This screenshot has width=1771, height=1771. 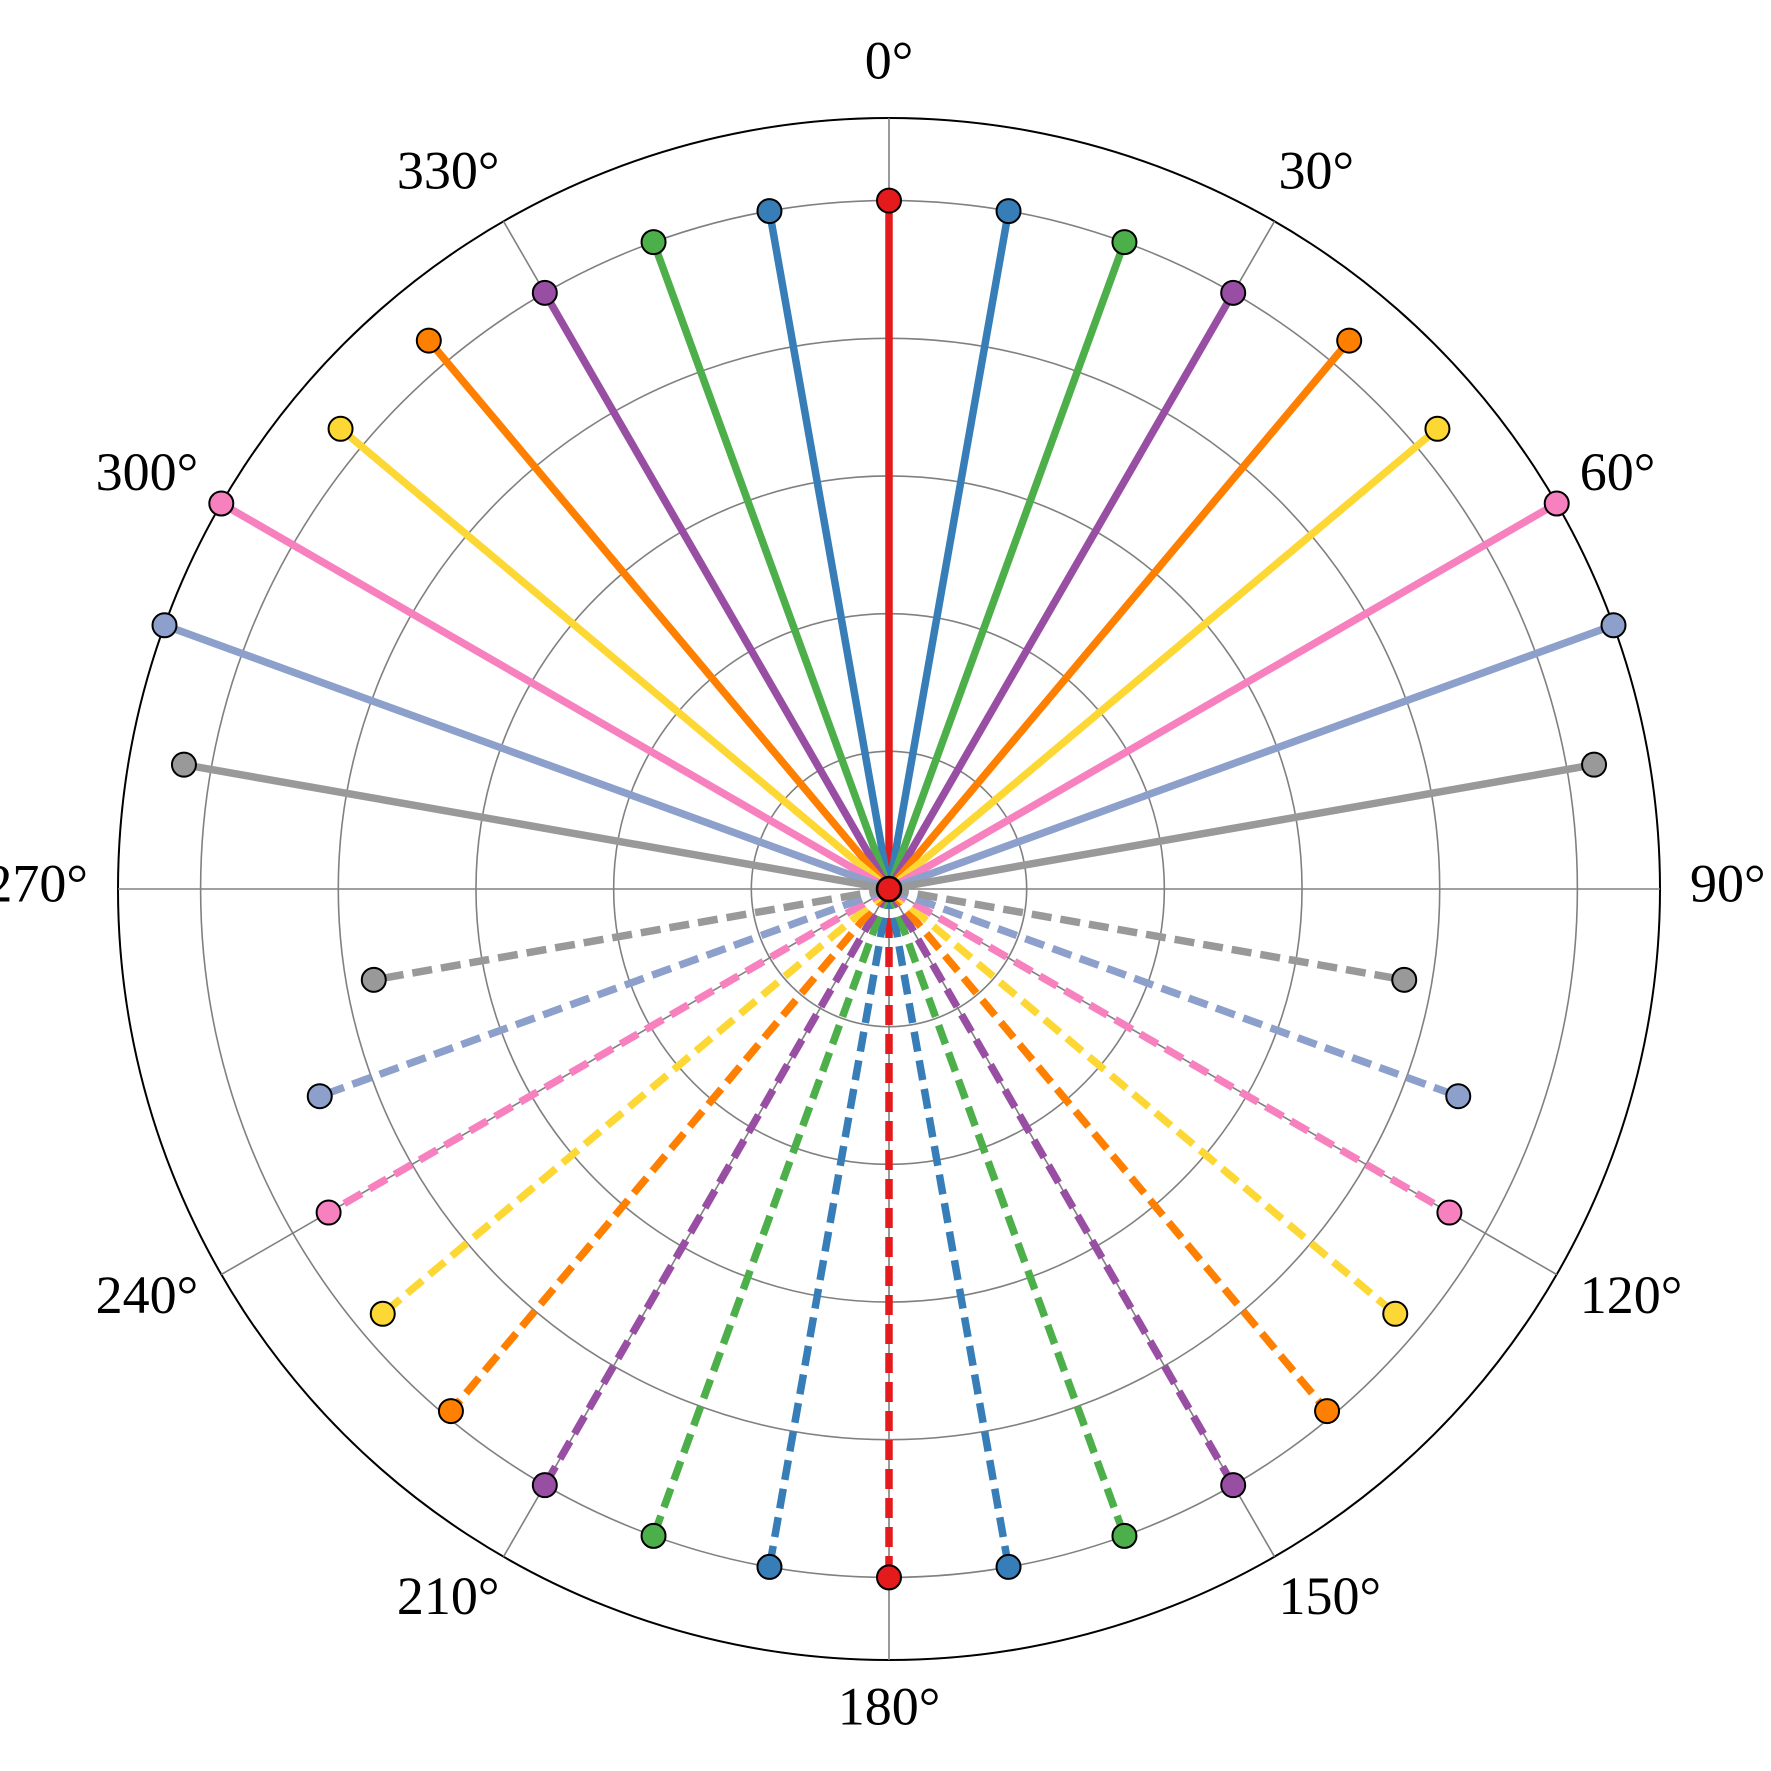 I want to click on theta-tick-label: 270°, so click(x=44, y=883).